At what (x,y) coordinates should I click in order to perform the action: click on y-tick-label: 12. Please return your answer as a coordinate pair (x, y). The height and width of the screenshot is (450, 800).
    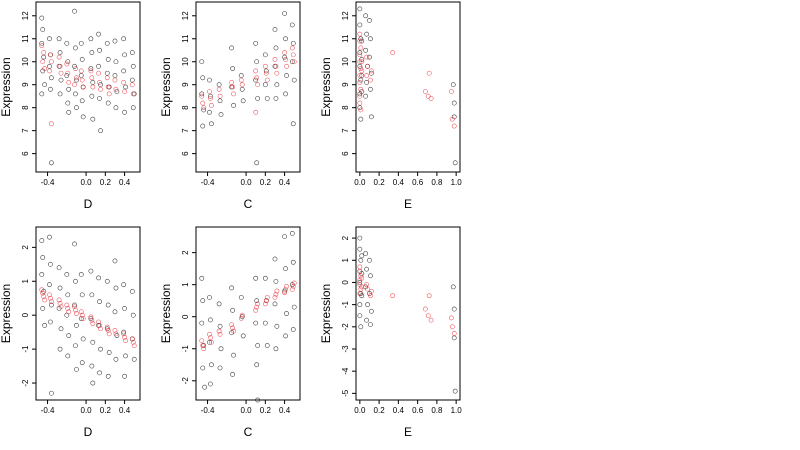
    Looking at the image, I should click on (185, 15).